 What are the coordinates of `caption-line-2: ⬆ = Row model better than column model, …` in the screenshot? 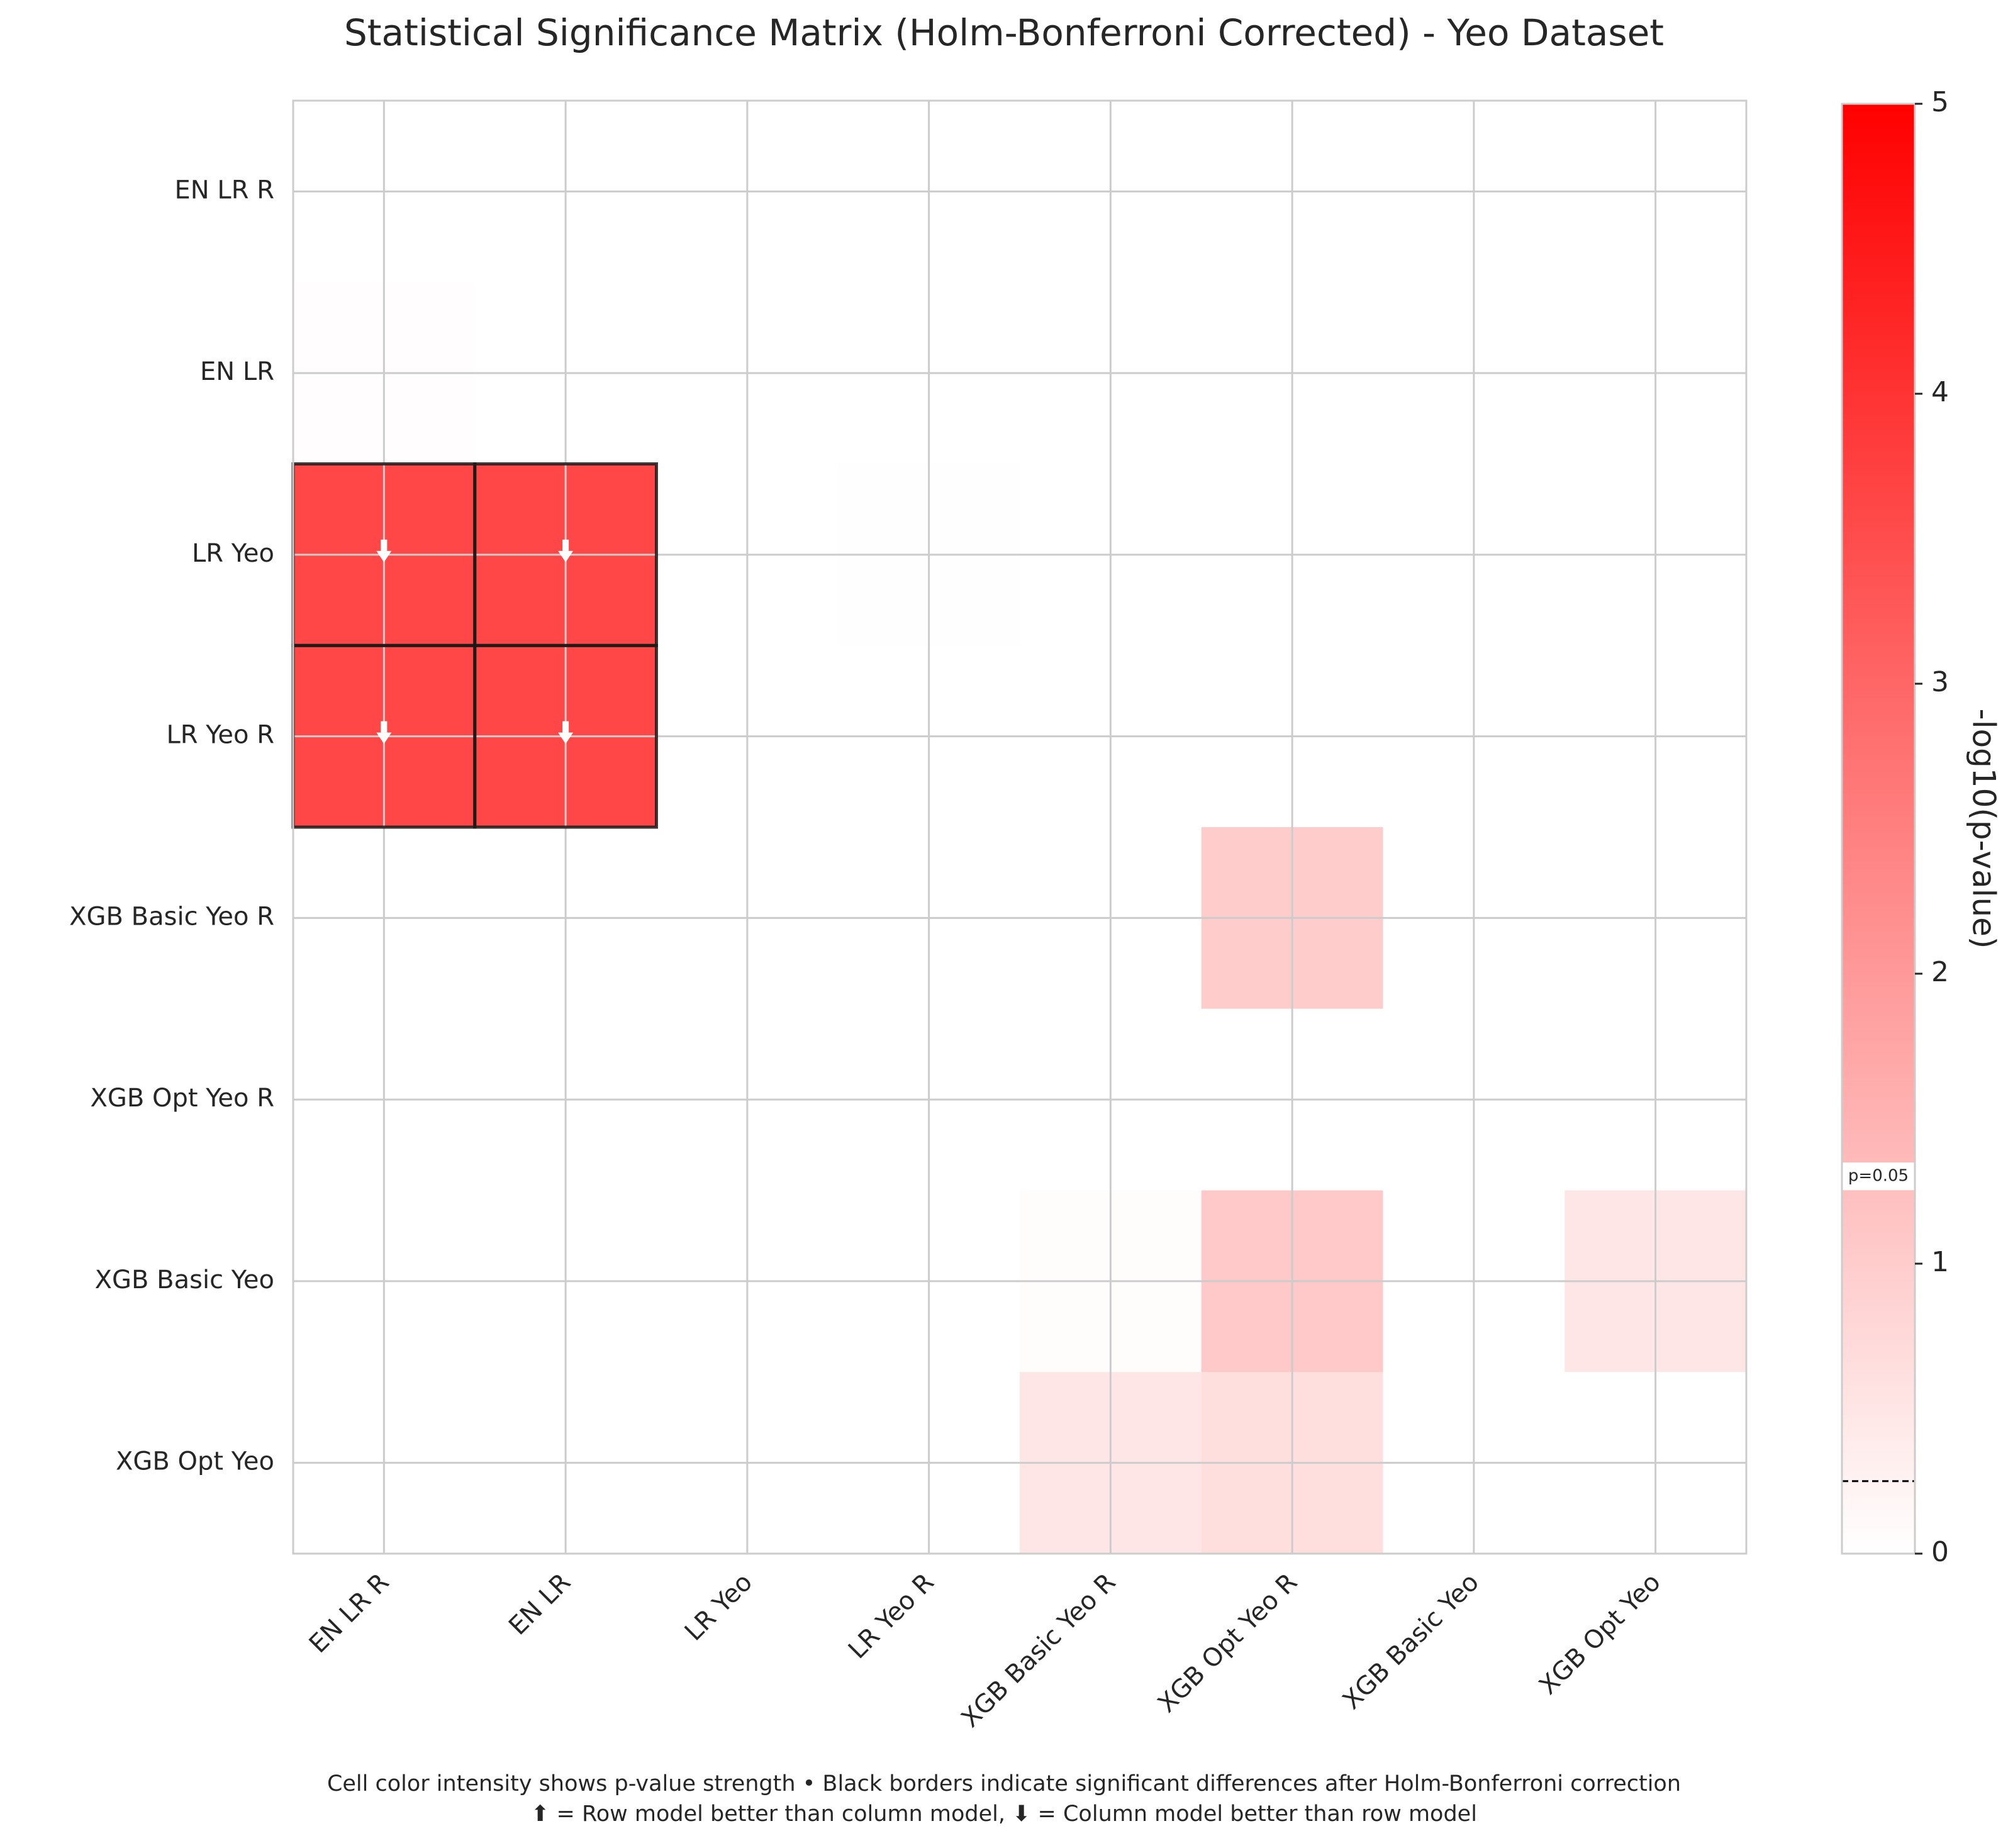 It's located at (1004, 1814).